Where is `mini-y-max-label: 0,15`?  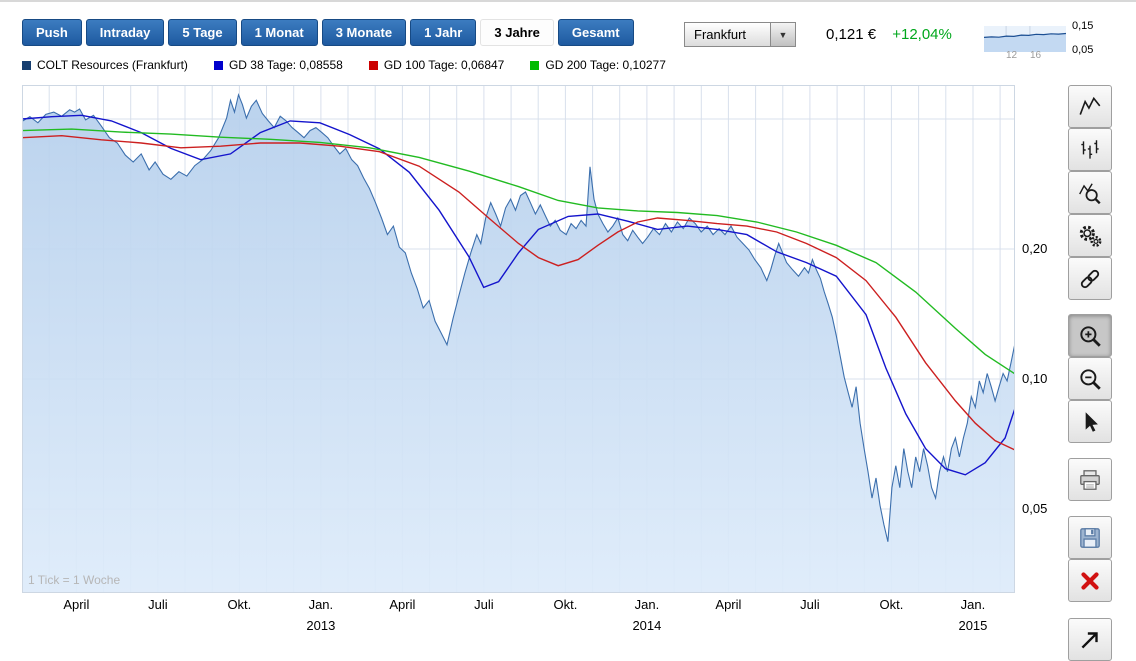 mini-y-max-label: 0,15 is located at coordinates (1083, 26).